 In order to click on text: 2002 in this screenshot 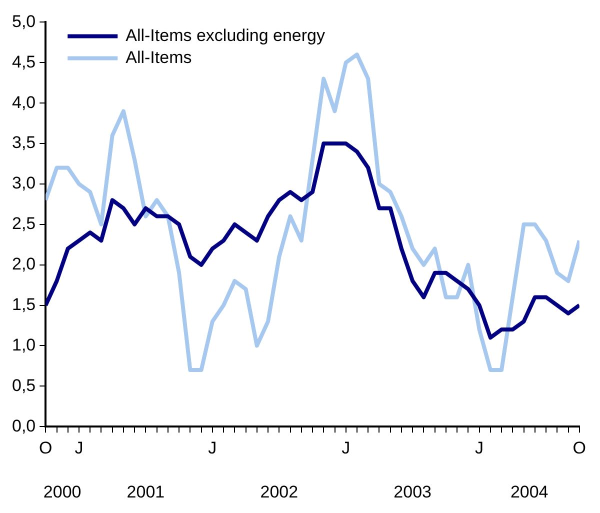, I will do `click(279, 492)`.